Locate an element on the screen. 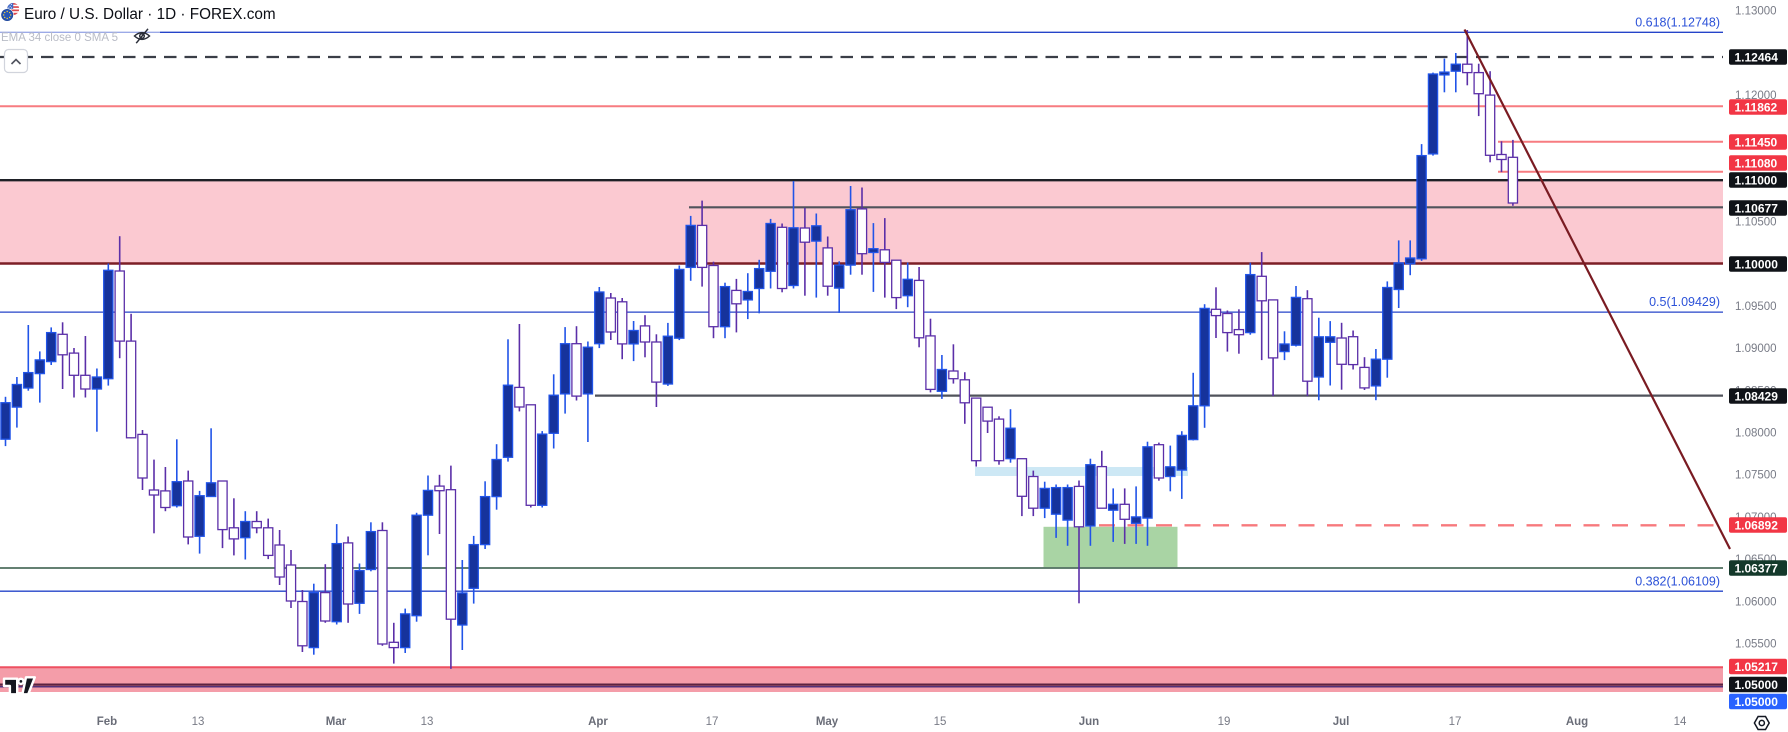 This screenshot has width=1788, height=732. svg-text: 1.11080 is located at coordinates (1756, 163).